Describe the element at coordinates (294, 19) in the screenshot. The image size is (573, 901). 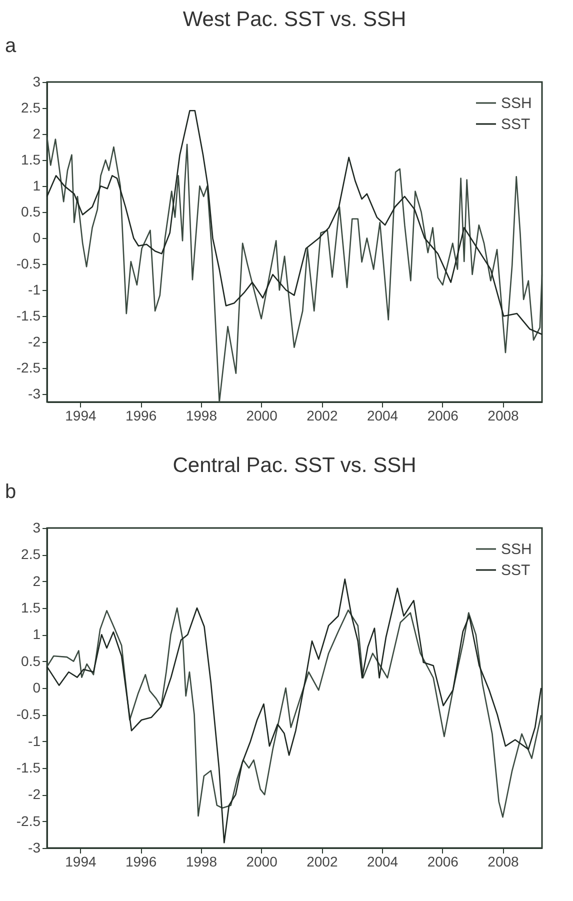
I see `chart-title: West Pac. SST vs. SSH` at that location.